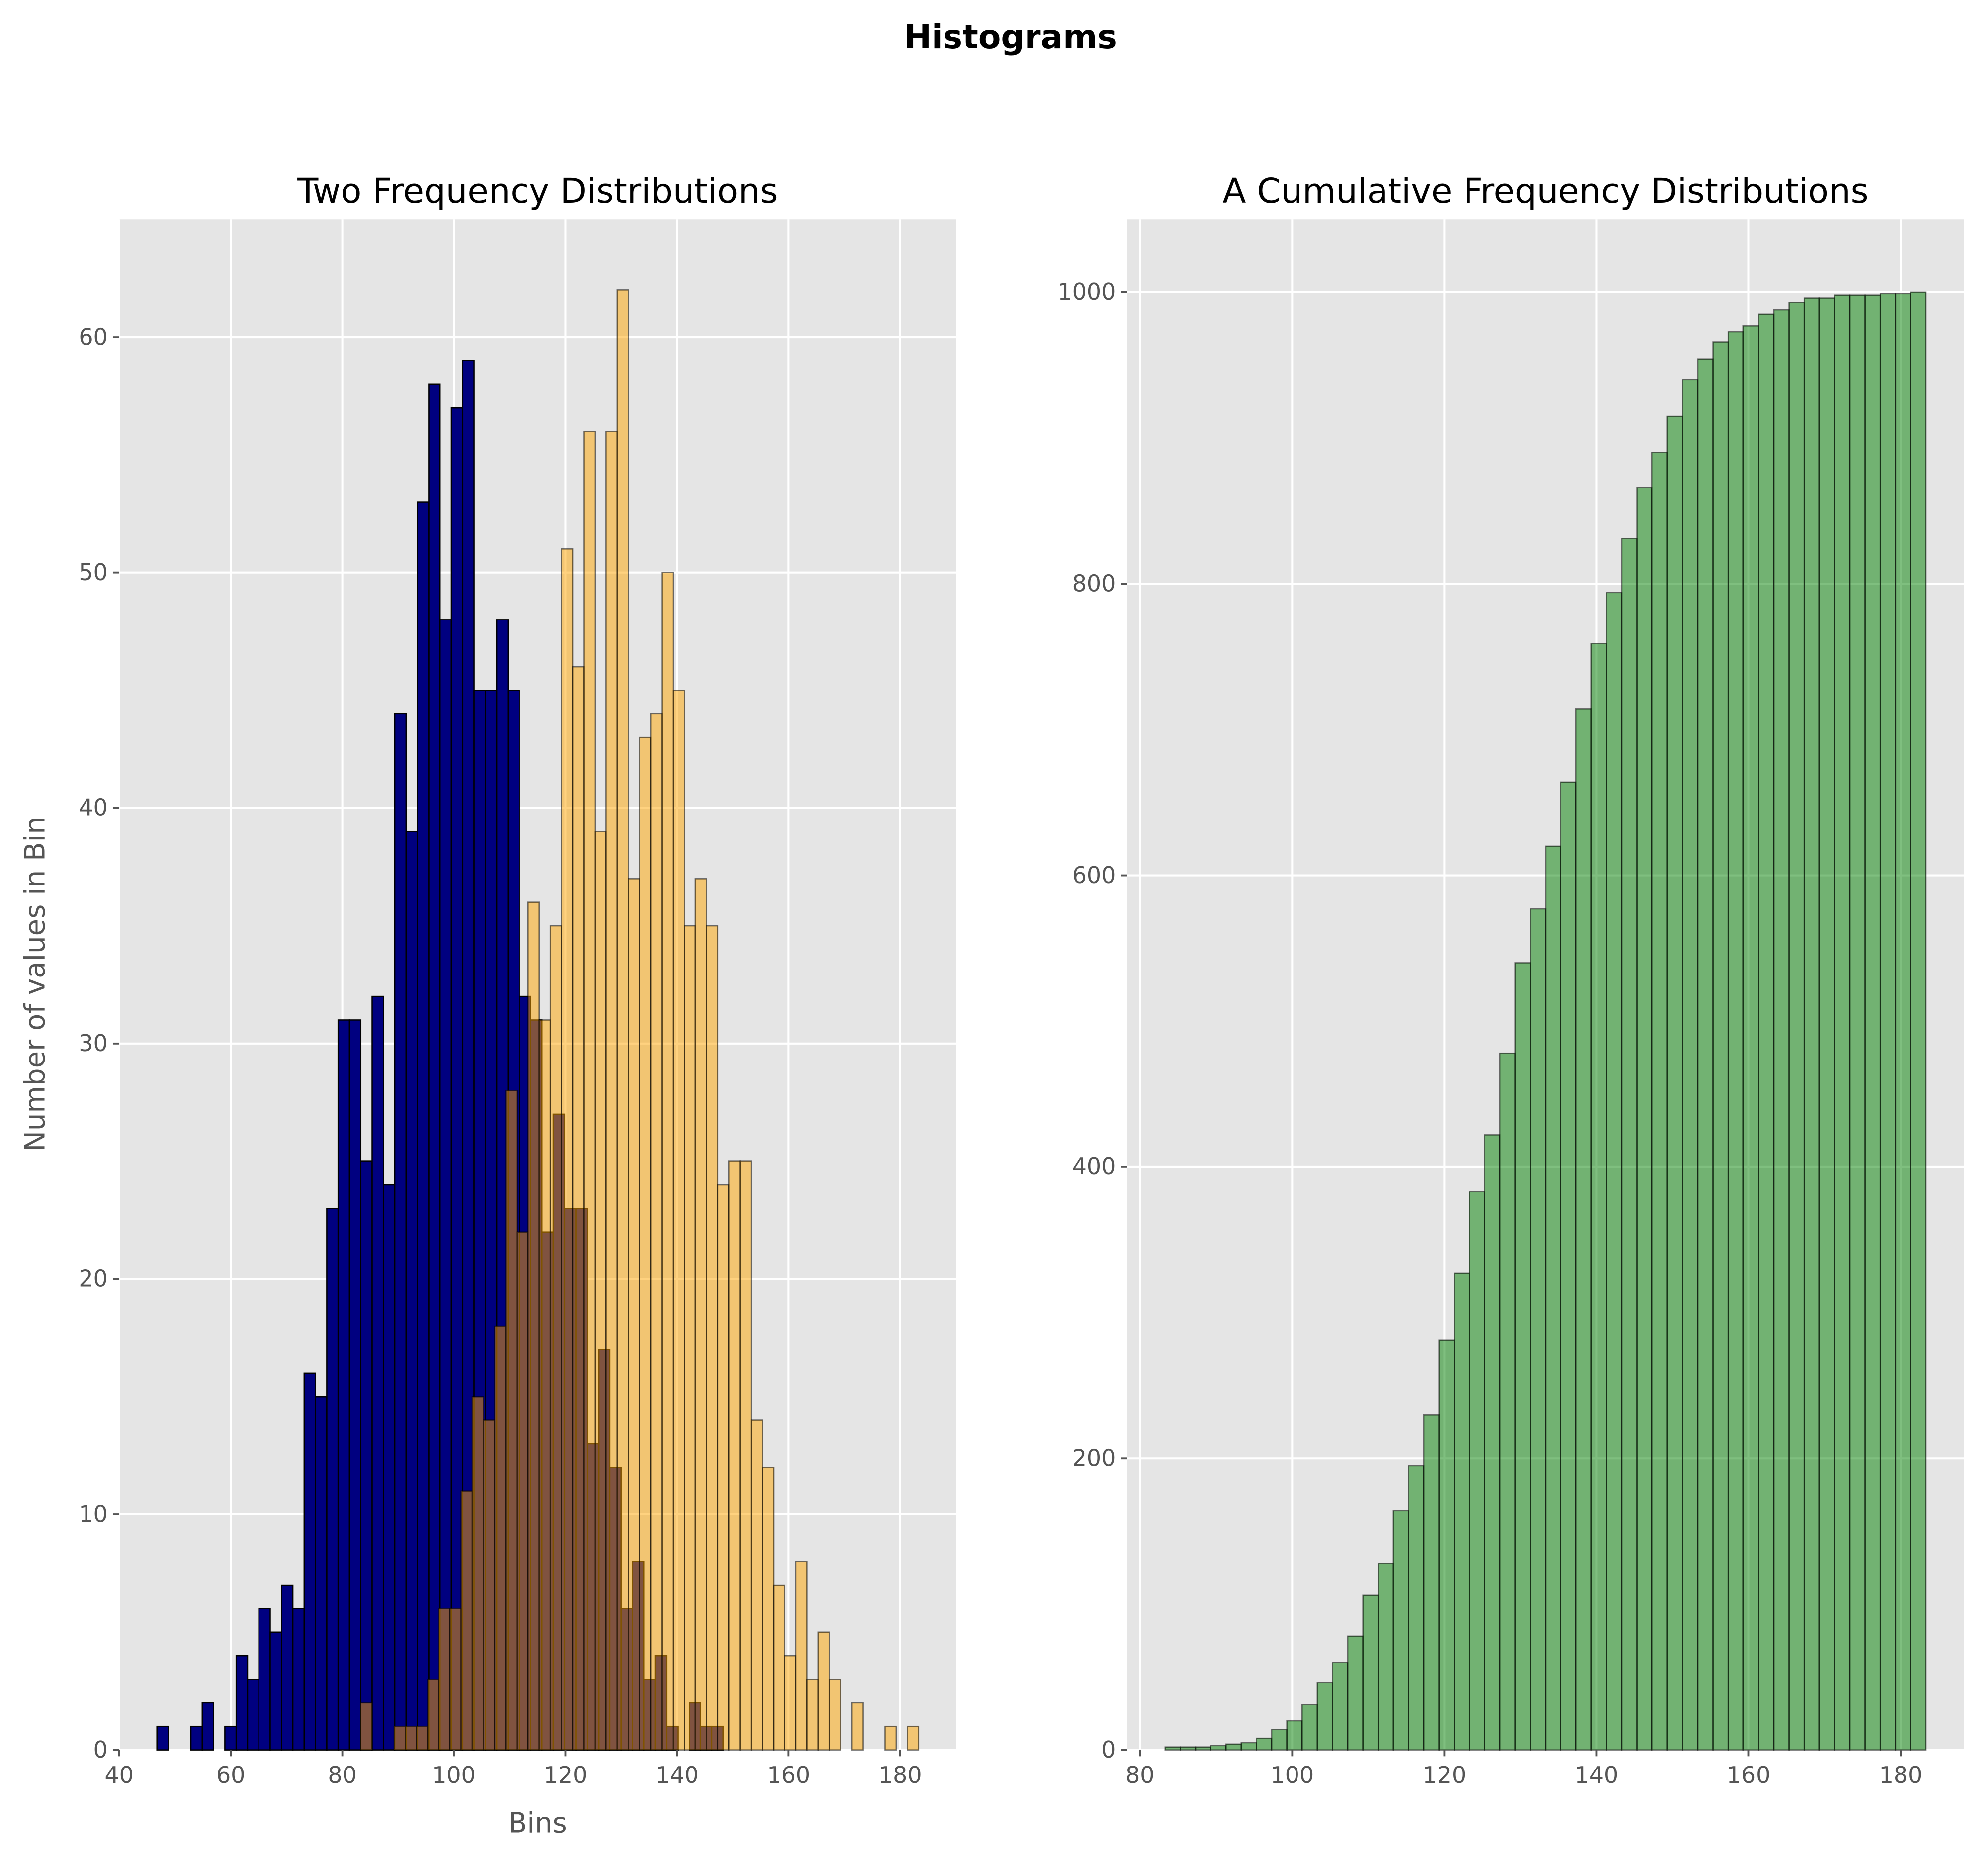  I want to click on x-tick-label: 100, so click(1292, 1775).